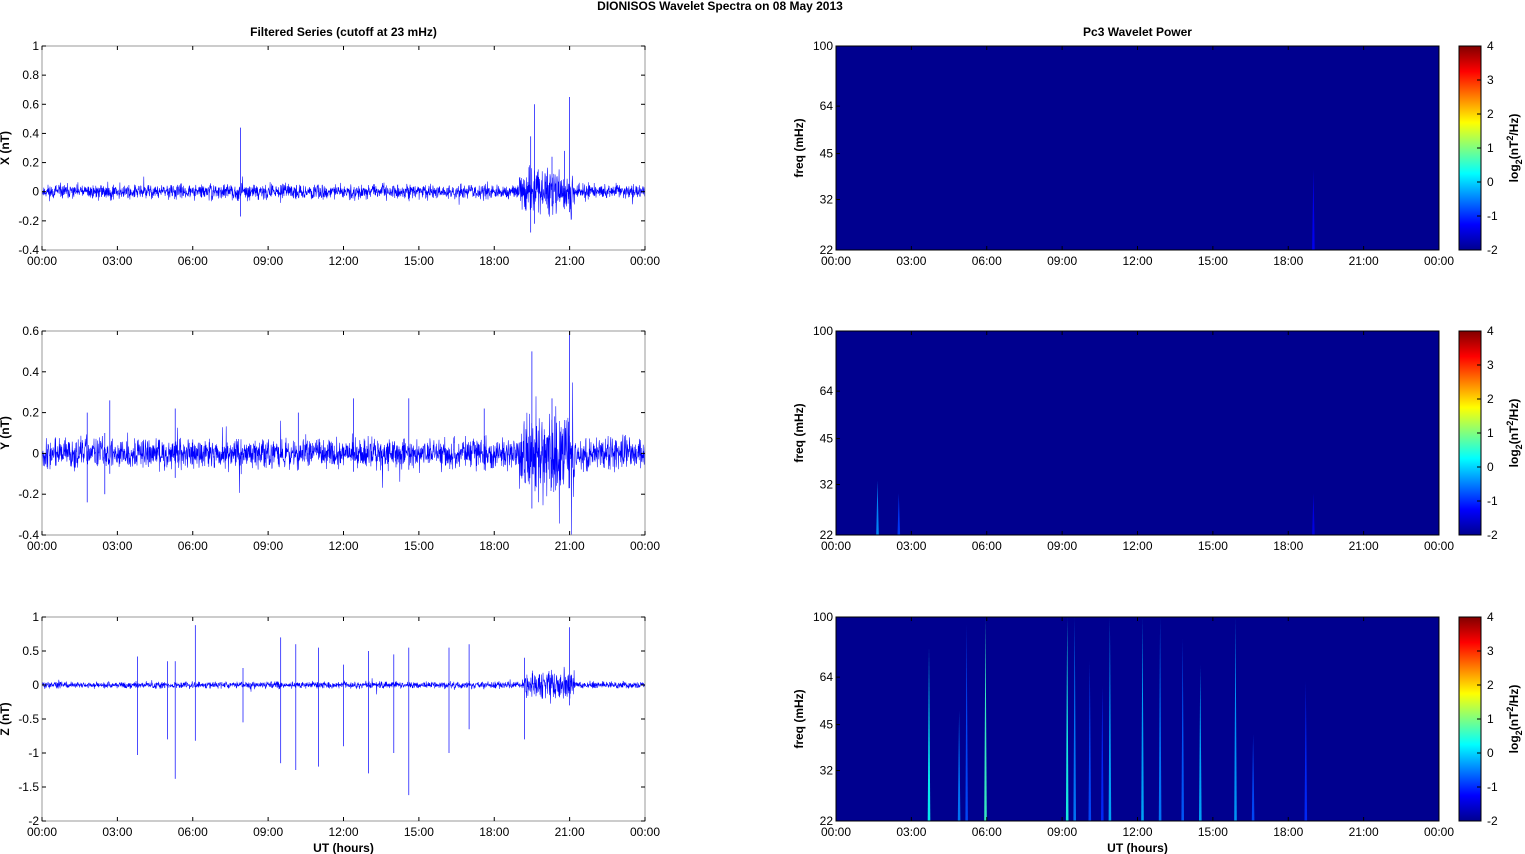  I want to click on x-series-xtick-label: 18:00, so click(494, 261).